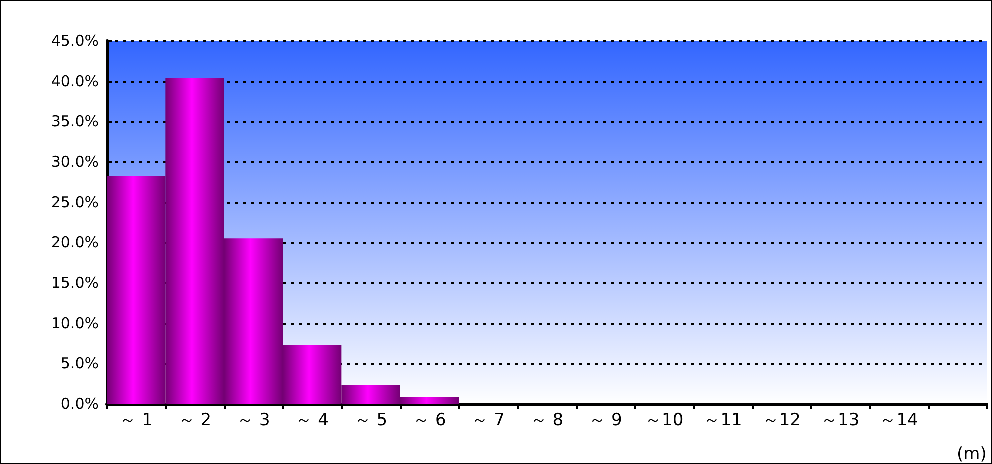 The height and width of the screenshot is (464, 992). Describe the element at coordinates (664, 420) in the screenshot. I see `x-tick-label: ～10` at that location.